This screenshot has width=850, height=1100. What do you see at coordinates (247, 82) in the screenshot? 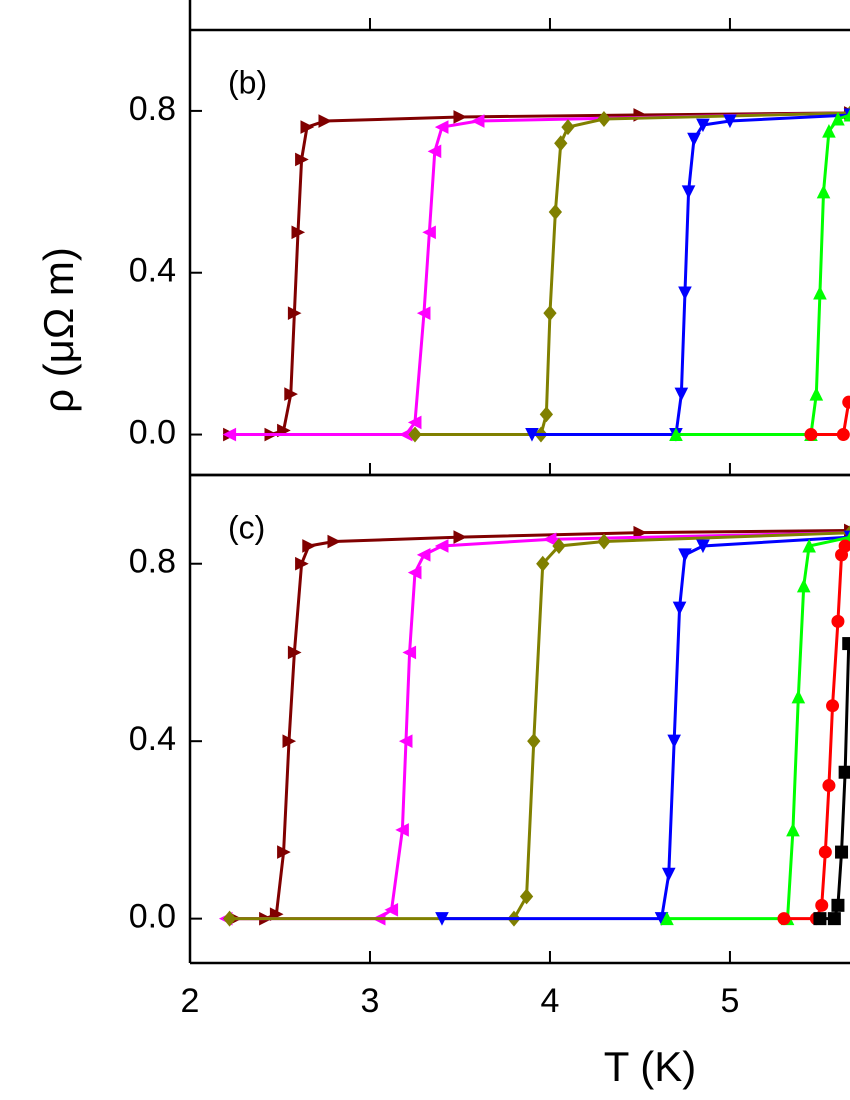
I see `panel-label: (b)` at bounding box center [247, 82].